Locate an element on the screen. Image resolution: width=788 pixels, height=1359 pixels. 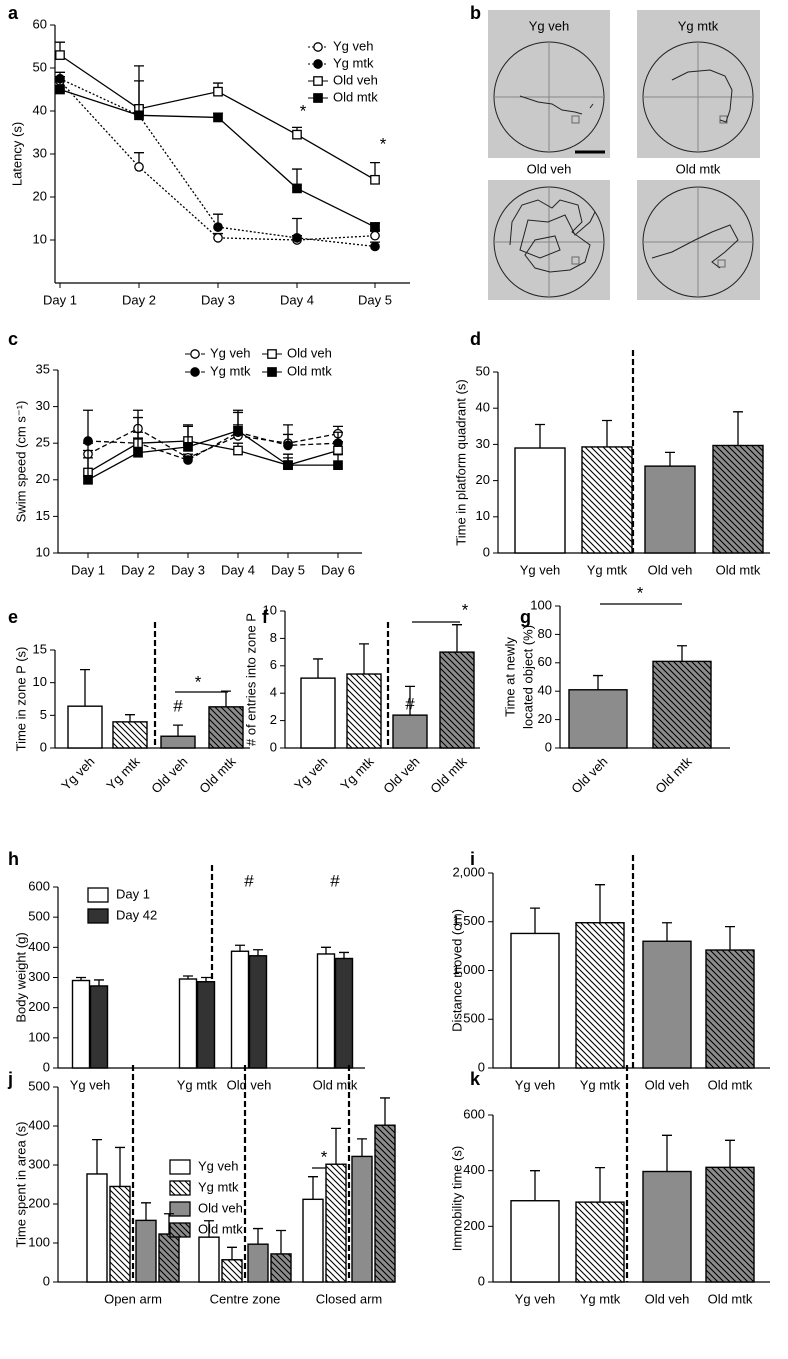
panel-letter: h is located at coordinates (13, 859).